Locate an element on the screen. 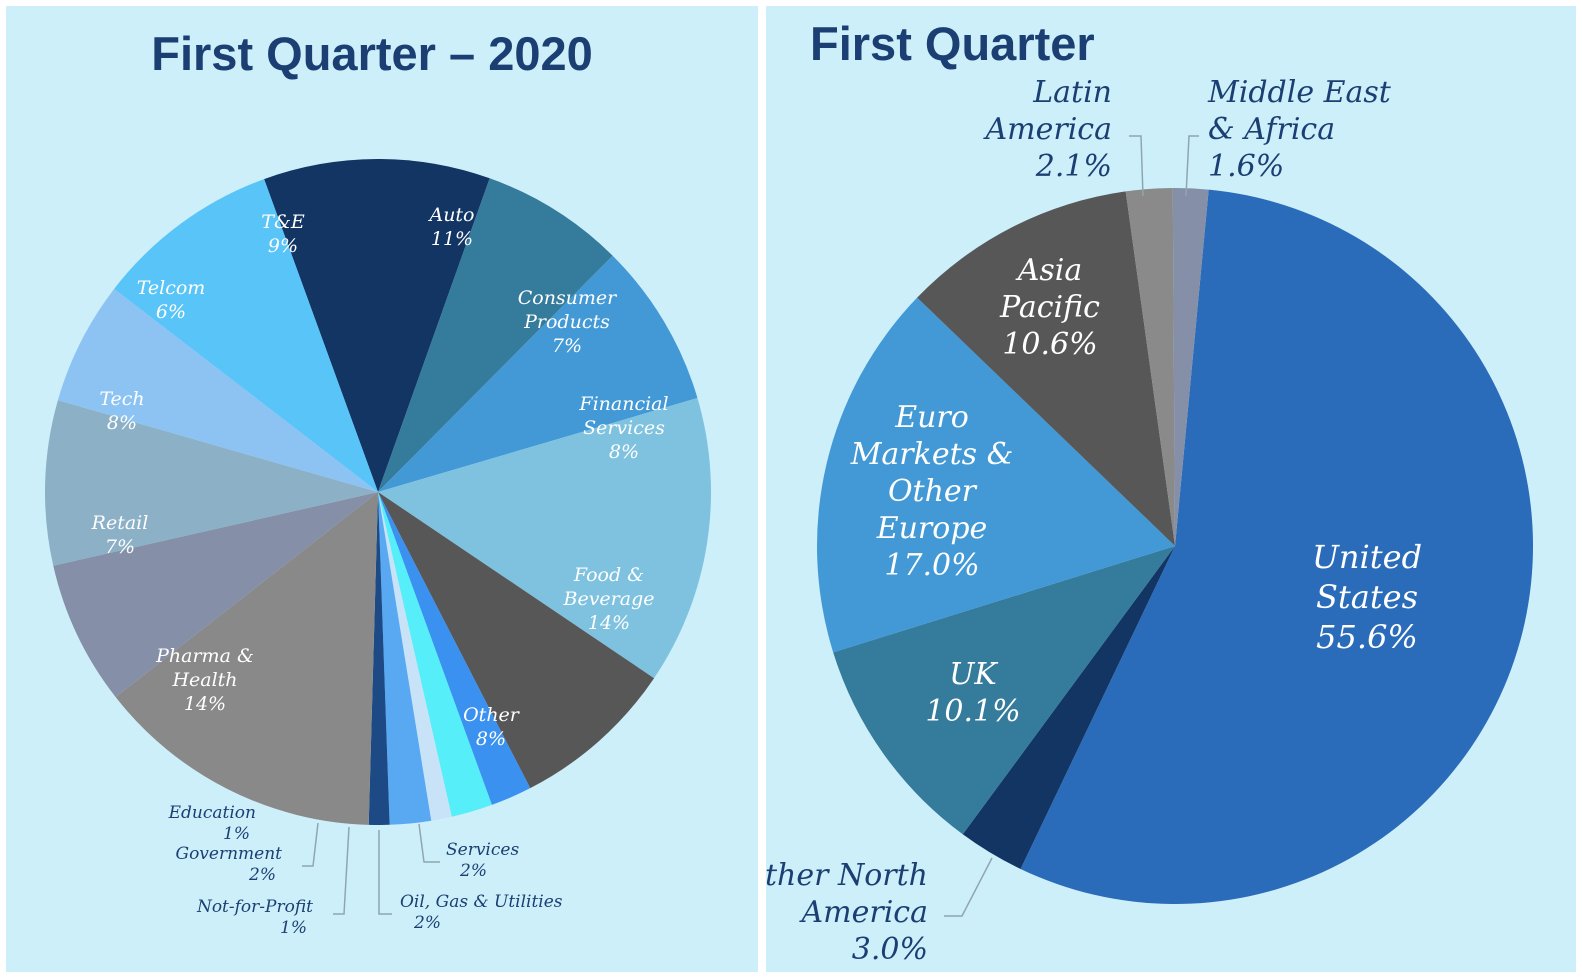 This screenshot has width=1582, height=978. slice-label-oil-gas-and-utilities: Oil, Gas & Utilities is located at coordinates (481, 902).